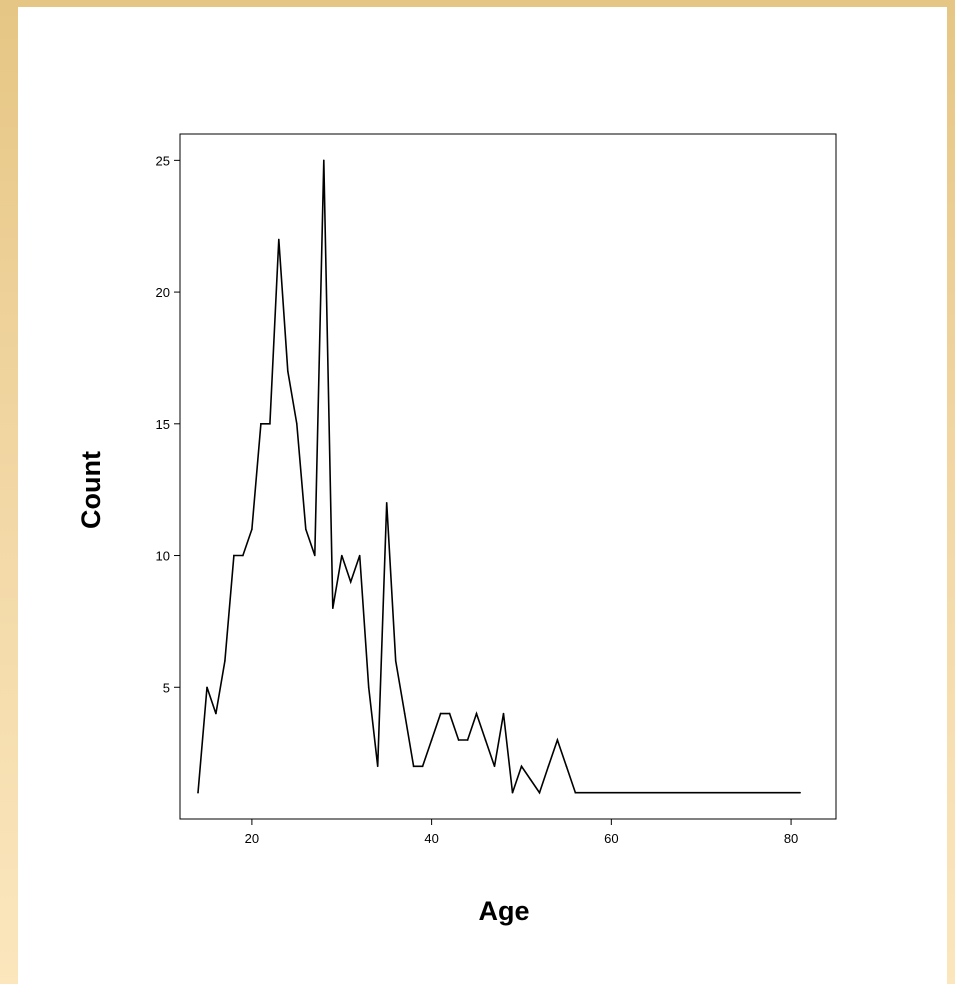 Image resolution: width=955 pixels, height=984 pixels. Describe the element at coordinates (166, 687) in the screenshot. I see `y-tick-label: 5` at that location.